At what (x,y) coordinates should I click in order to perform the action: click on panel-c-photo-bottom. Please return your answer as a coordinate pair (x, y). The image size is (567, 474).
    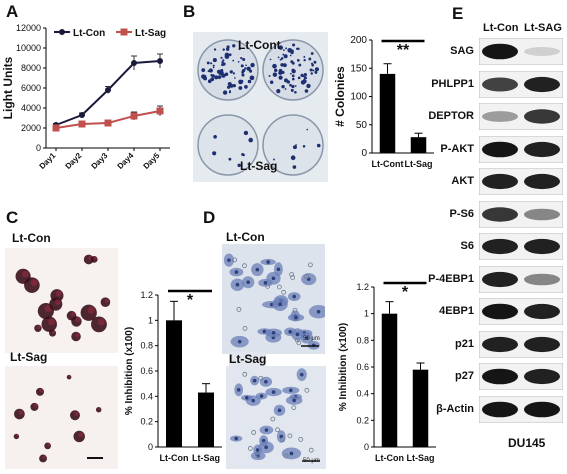
    Looking at the image, I should click on (61, 417).